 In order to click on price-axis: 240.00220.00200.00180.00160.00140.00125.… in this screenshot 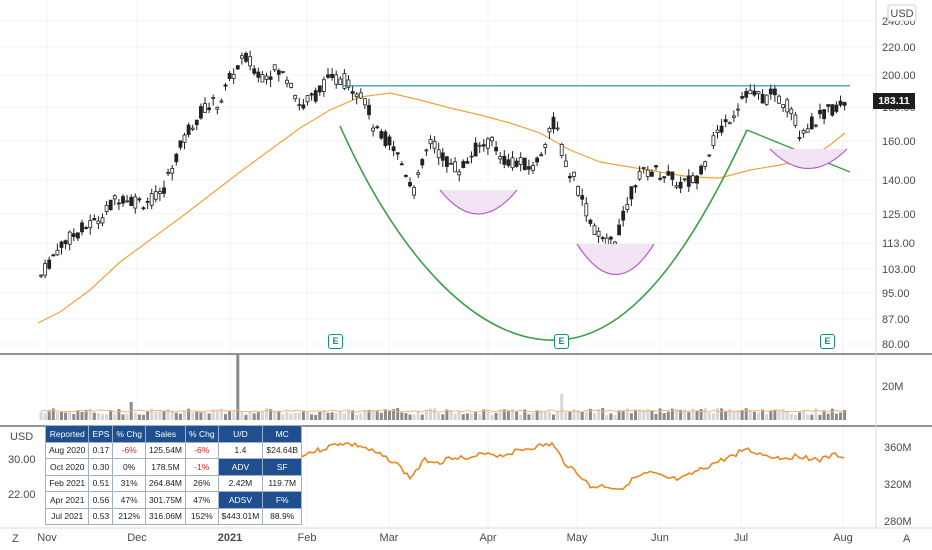, I will do `click(899, 183)`.